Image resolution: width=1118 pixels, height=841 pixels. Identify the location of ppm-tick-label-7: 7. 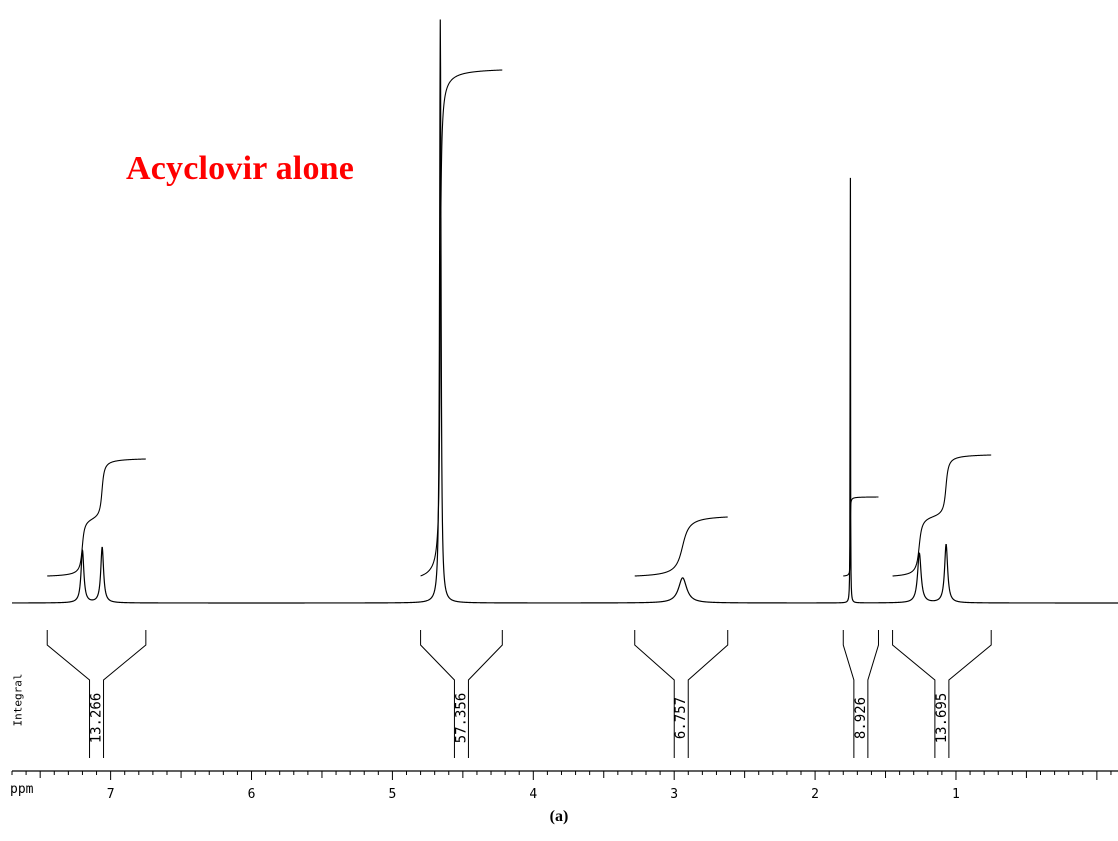
(111, 794).